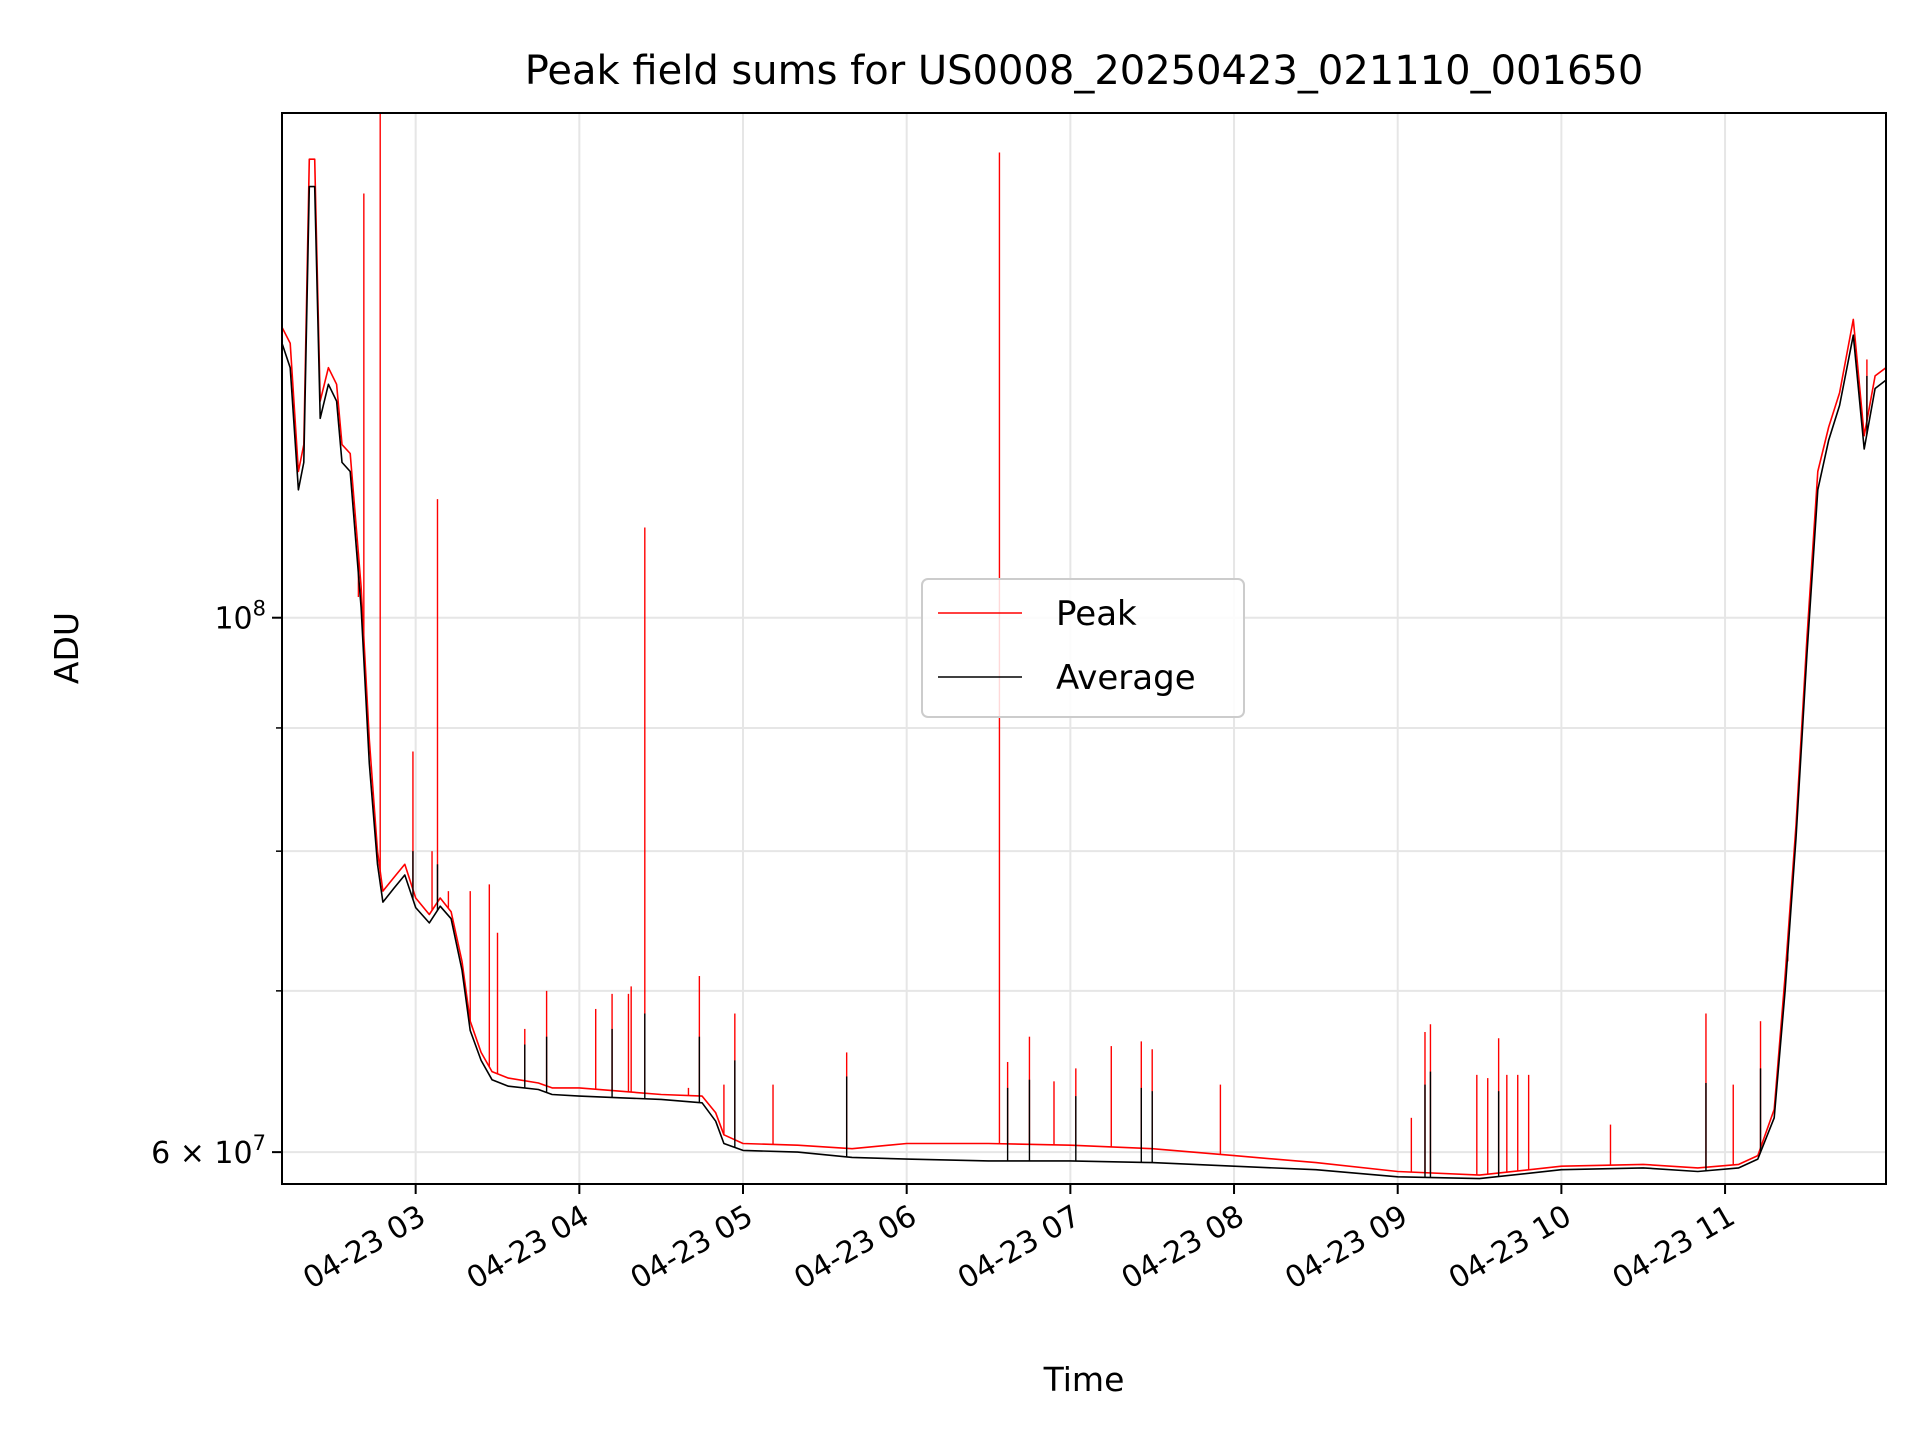 This screenshot has height=1440, width=1920. Describe the element at coordinates (66, 648) in the screenshot. I see `y-axis-title: ADU` at that location.